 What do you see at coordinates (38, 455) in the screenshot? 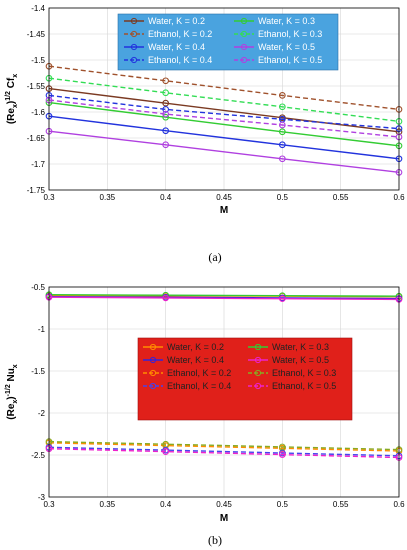
I see `y-tick-label: -2.5` at bounding box center [38, 455].